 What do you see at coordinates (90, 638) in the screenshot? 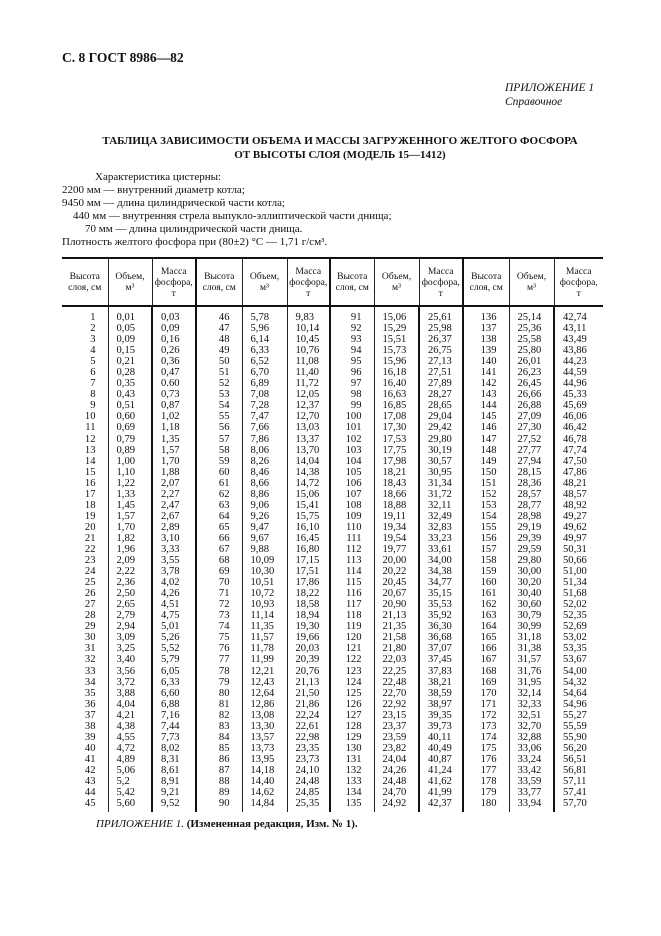
I see `height-cell: 30` at bounding box center [90, 638].